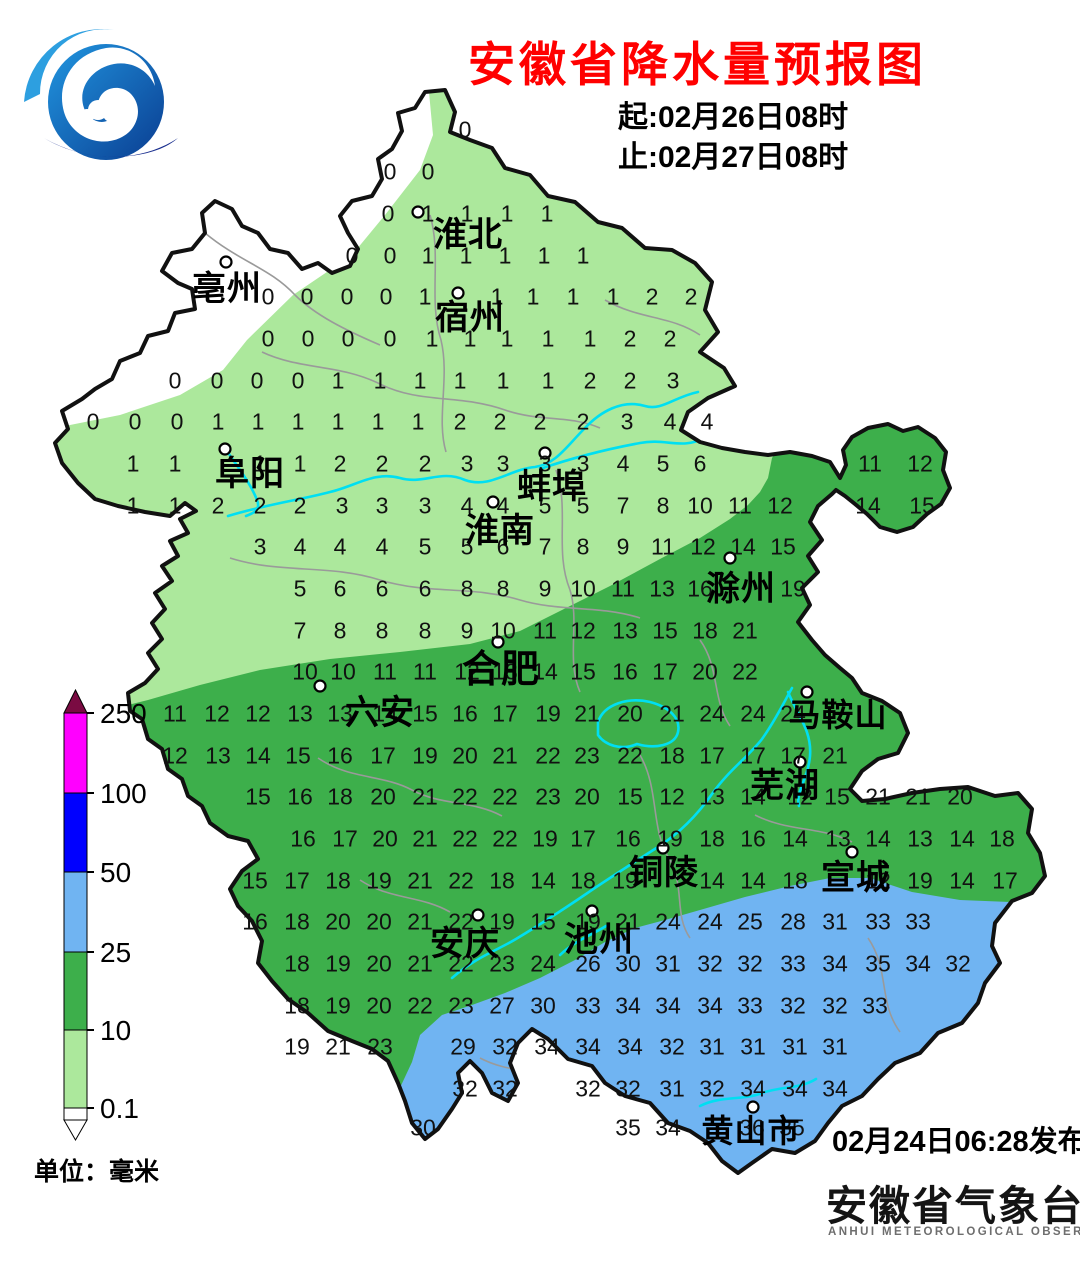  What do you see at coordinates (622, 833) in the screenshot?
I see `yangtze-river` at bounding box center [622, 833].